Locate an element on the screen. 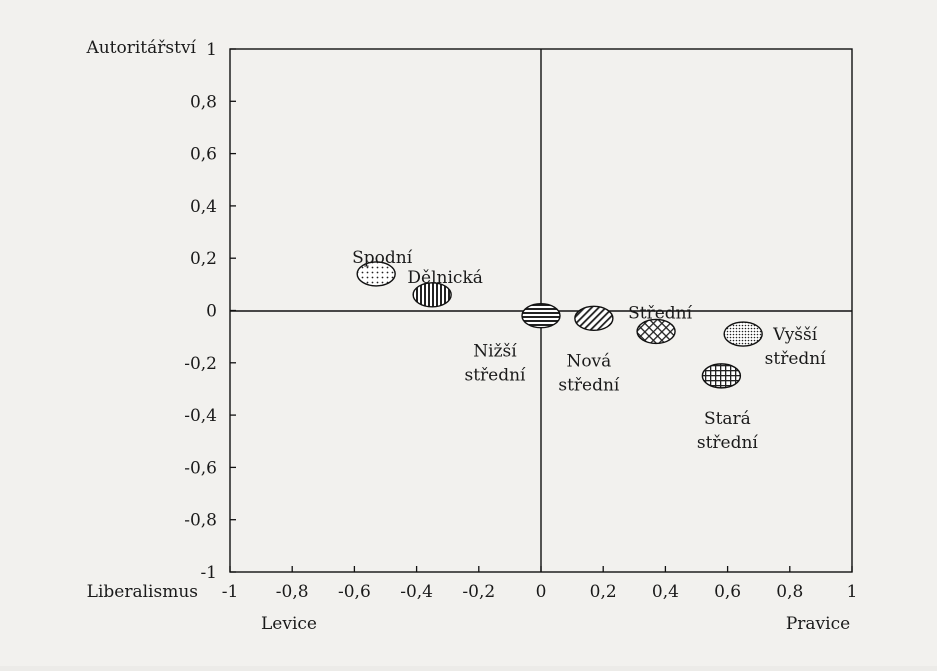  marker-nova-stredni is located at coordinates (594, 318).